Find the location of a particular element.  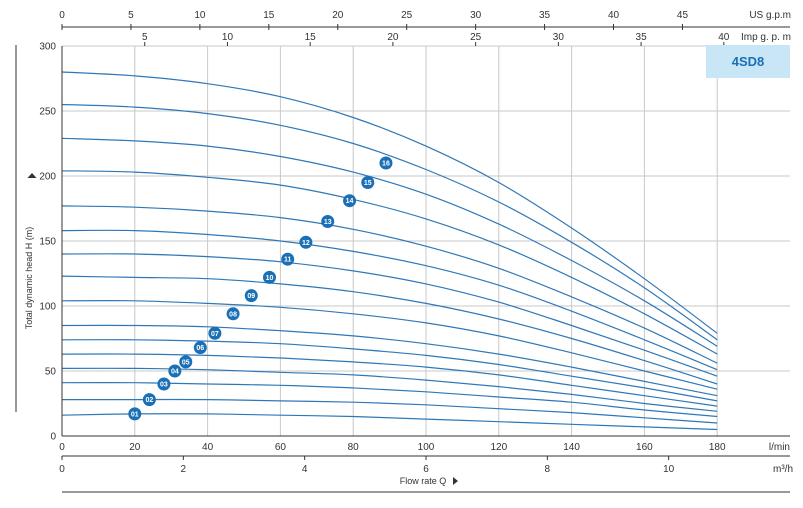

x-tick-label-lmin: 20 is located at coordinates (135, 447).